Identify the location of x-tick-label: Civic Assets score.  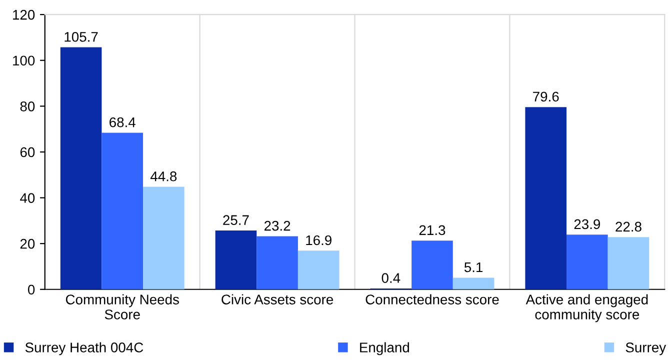
(278, 299).